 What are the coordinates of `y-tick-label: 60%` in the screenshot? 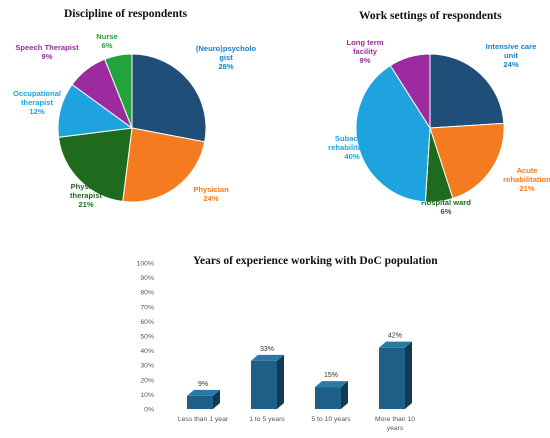 It's located at (147, 322).